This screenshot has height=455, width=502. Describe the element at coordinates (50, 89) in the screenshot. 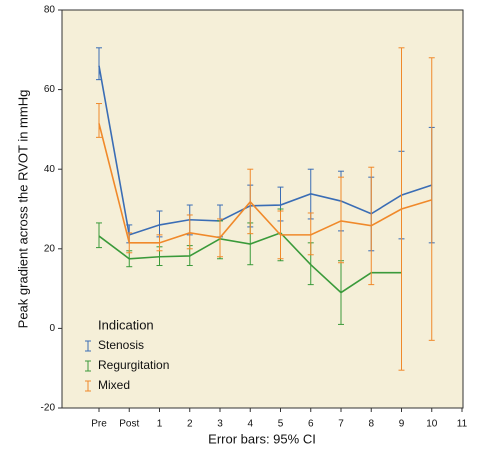

I see `y-tick-label: 60` at that location.